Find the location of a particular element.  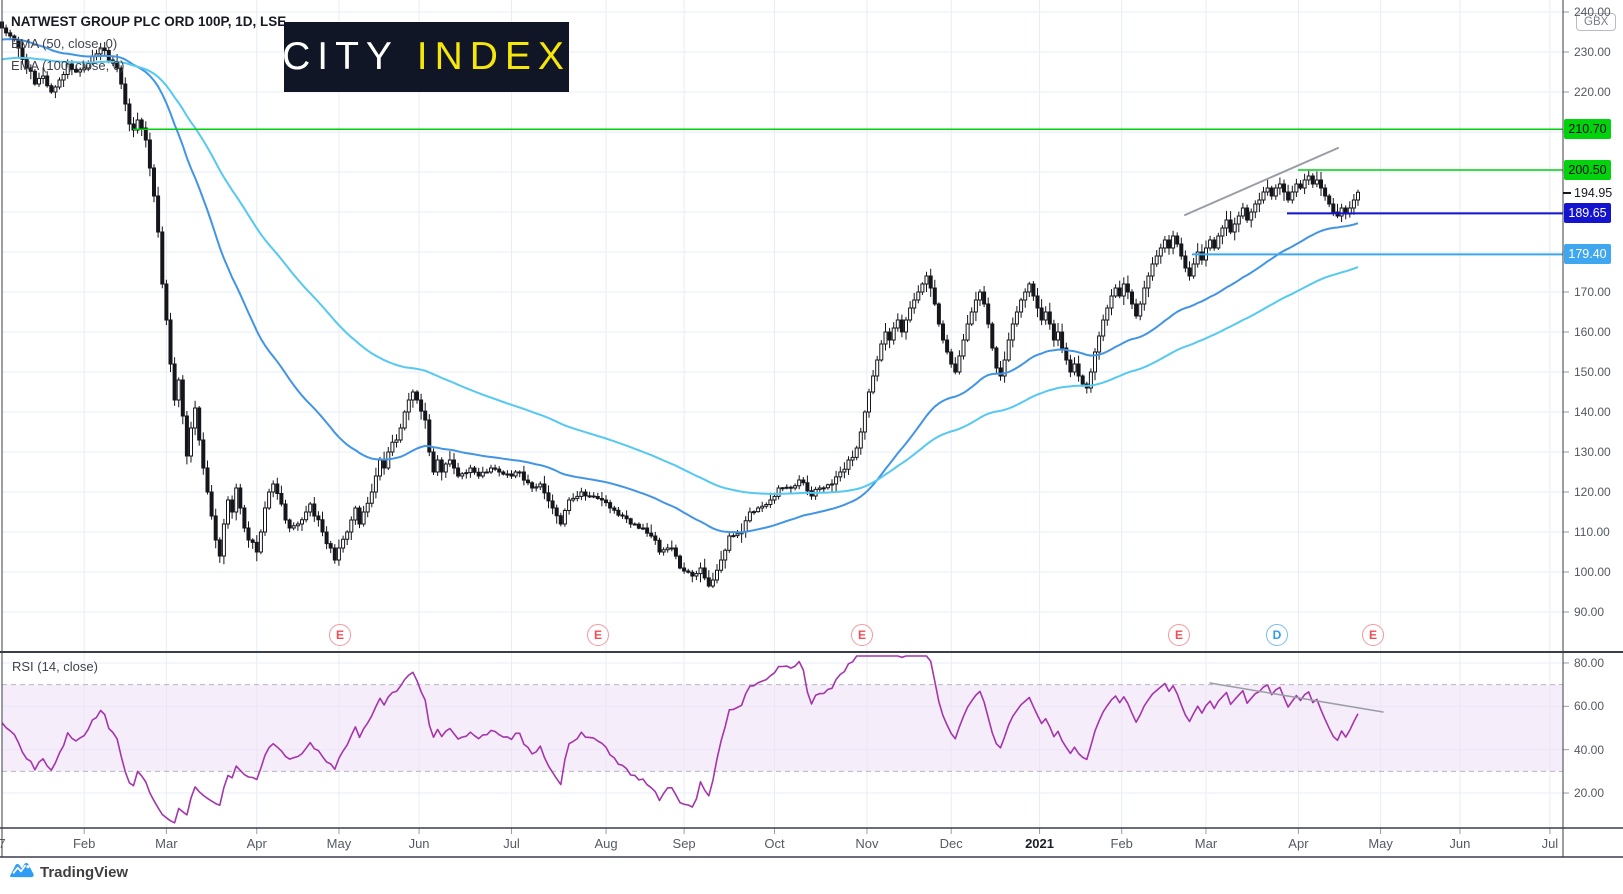

dividend-marker: D is located at coordinates (1277, 635).